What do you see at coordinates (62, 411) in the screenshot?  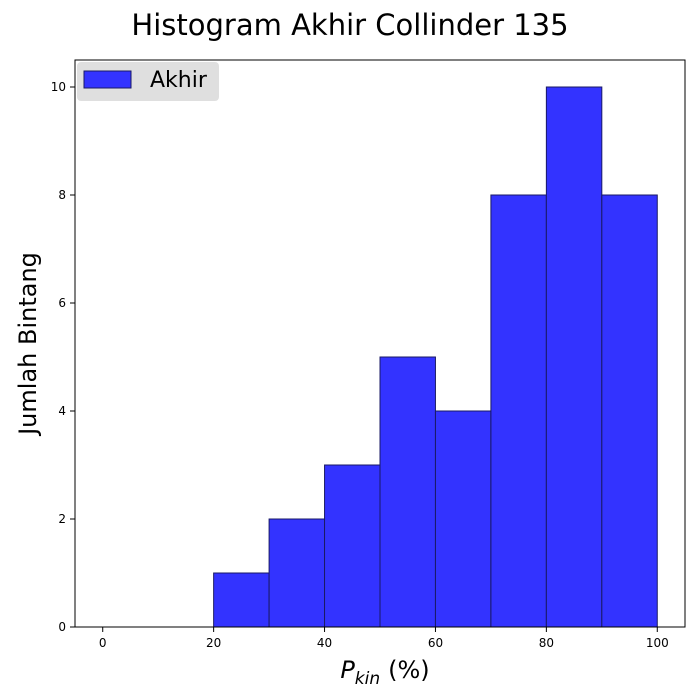 I see `y-tick-label: 4` at bounding box center [62, 411].